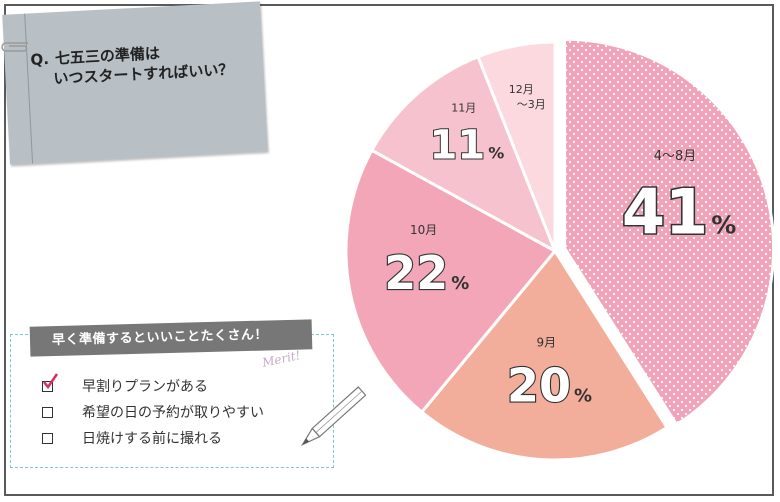 The image size is (780, 502). I want to click on slice-label-3: 10月, so click(423, 230).